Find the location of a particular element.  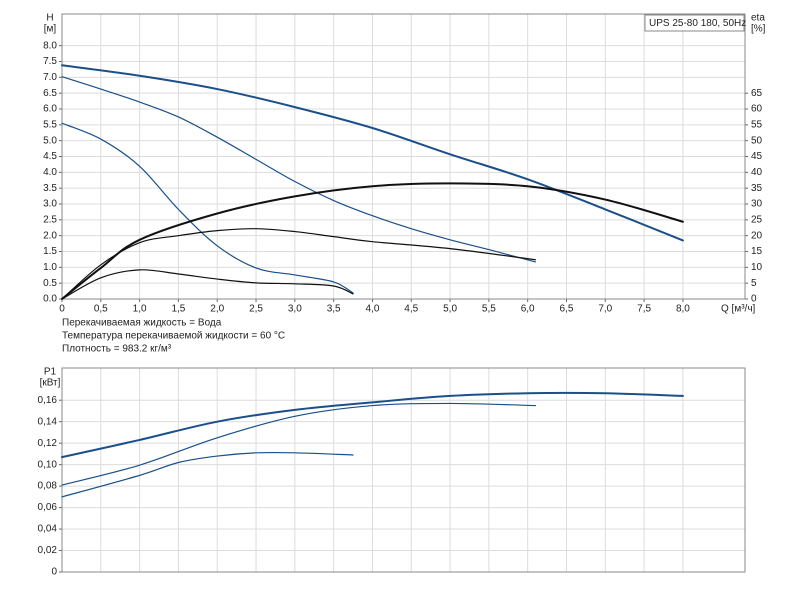

y-tick-label: 0,16 is located at coordinates (48, 400).